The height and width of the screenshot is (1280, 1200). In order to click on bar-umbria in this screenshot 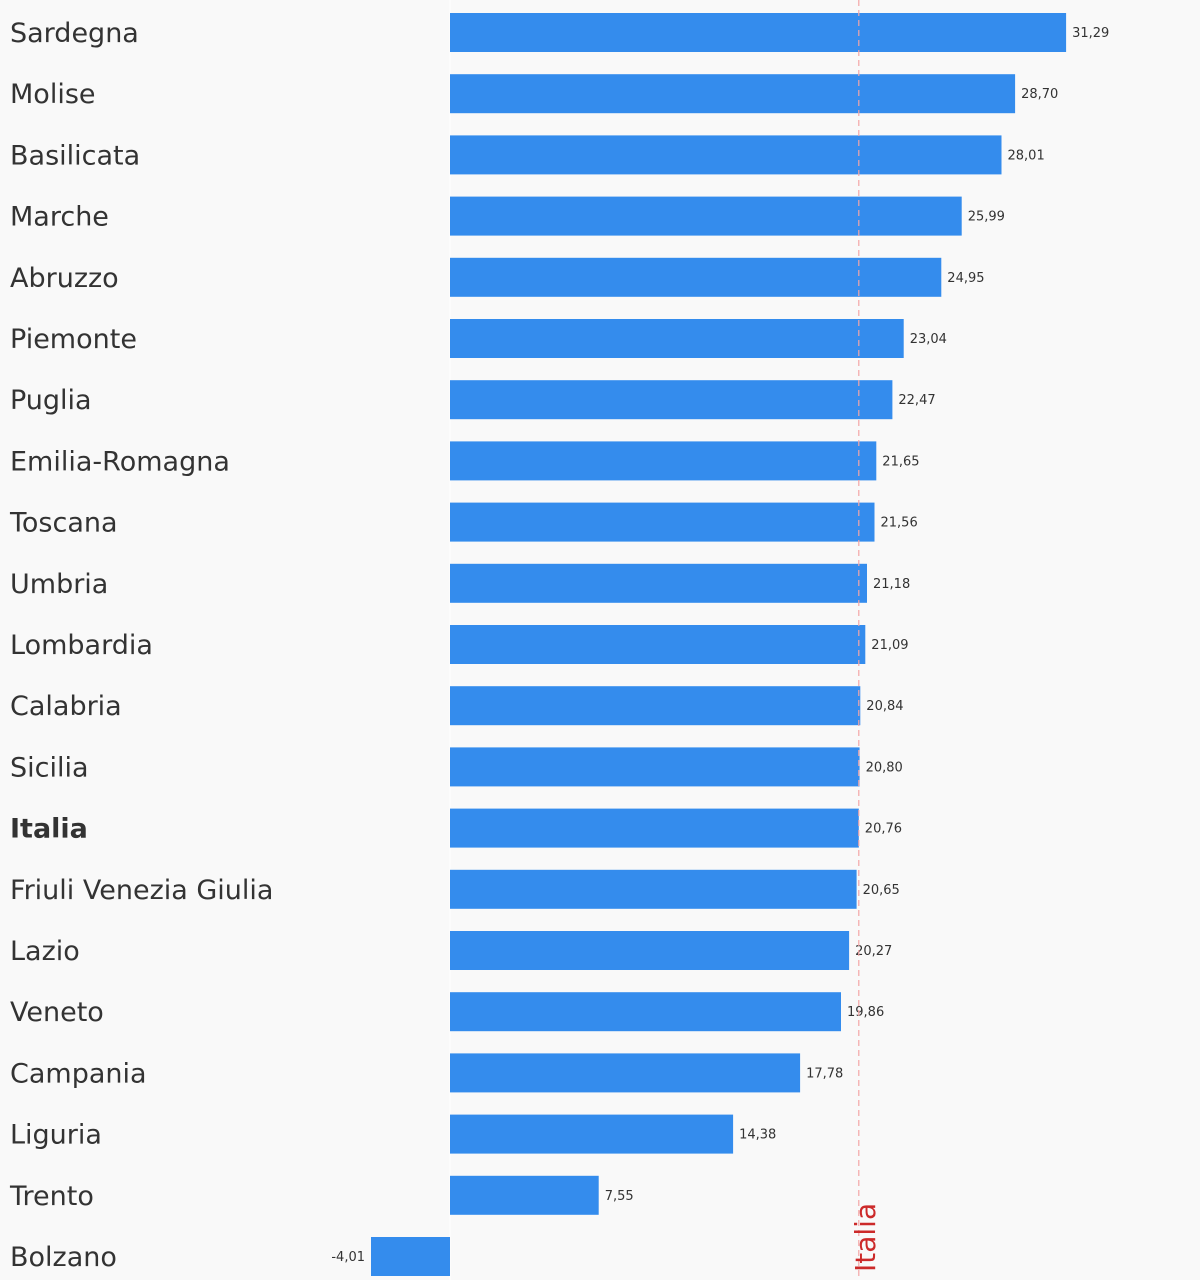, I will do `click(658, 583)`.